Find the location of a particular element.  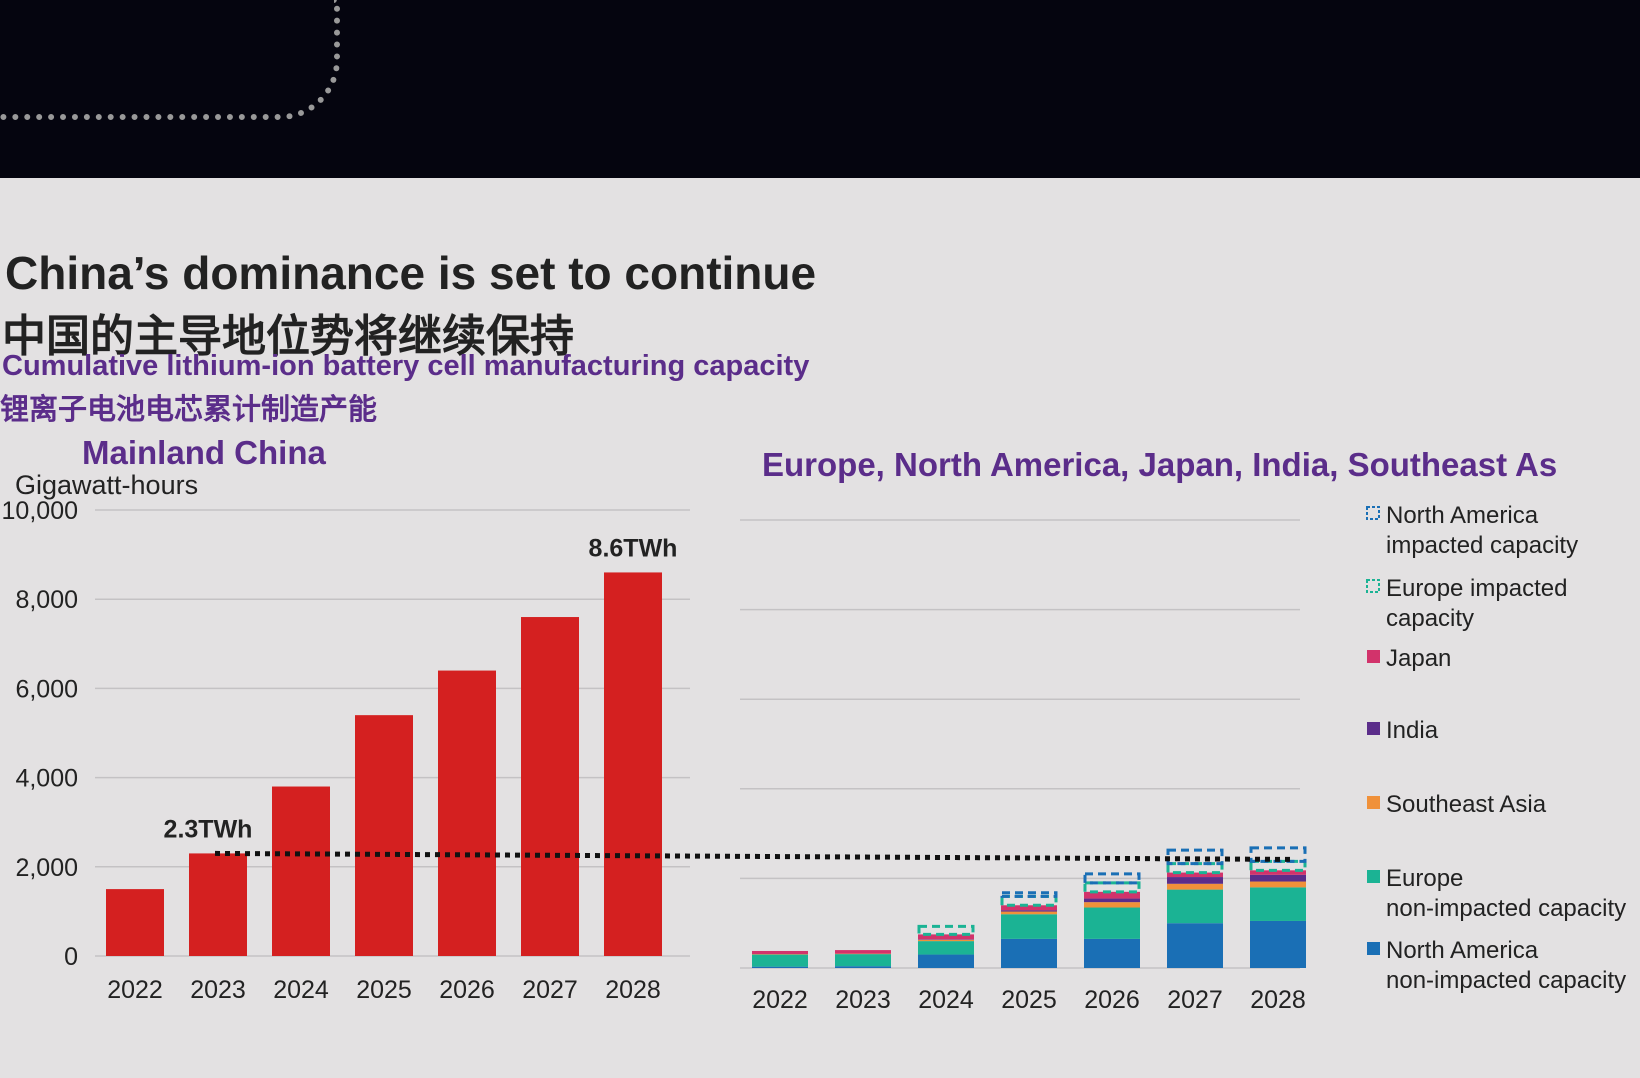

y-tick-label: 2,000 is located at coordinates (46, 868).